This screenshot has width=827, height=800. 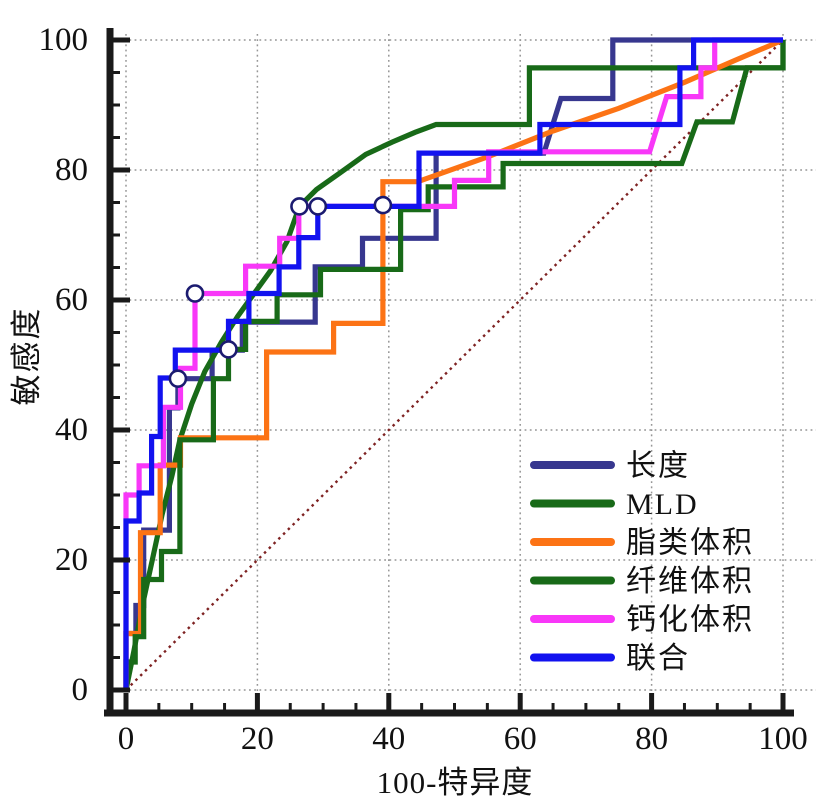 I want to click on x-axis-title: 100-特异度, so click(x=455, y=782).